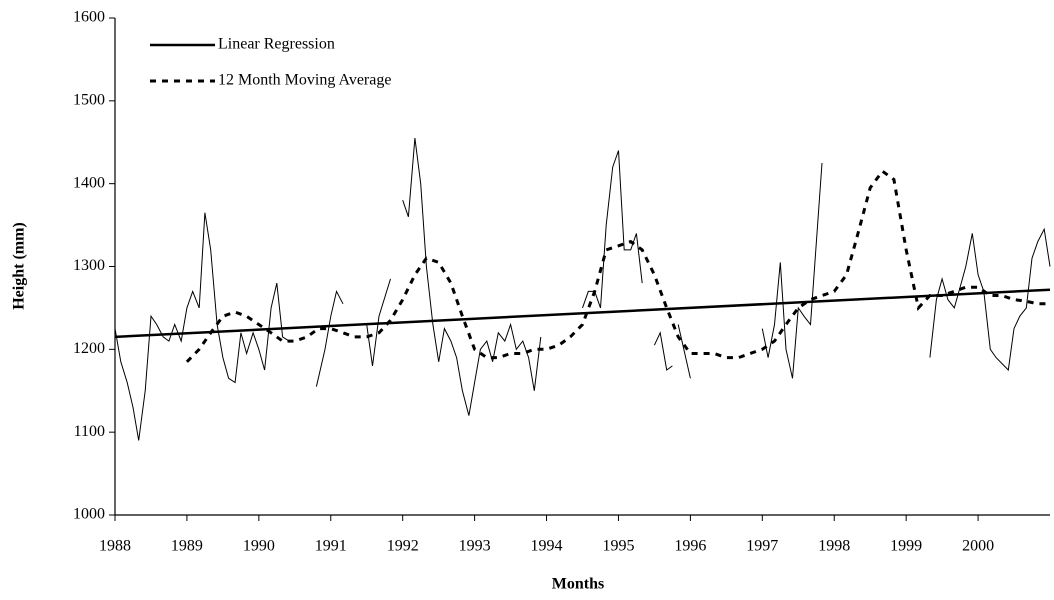 The height and width of the screenshot is (600, 1054). What do you see at coordinates (115, 546) in the screenshot?
I see `x-tick-label: 1988` at bounding box center [115, 546].